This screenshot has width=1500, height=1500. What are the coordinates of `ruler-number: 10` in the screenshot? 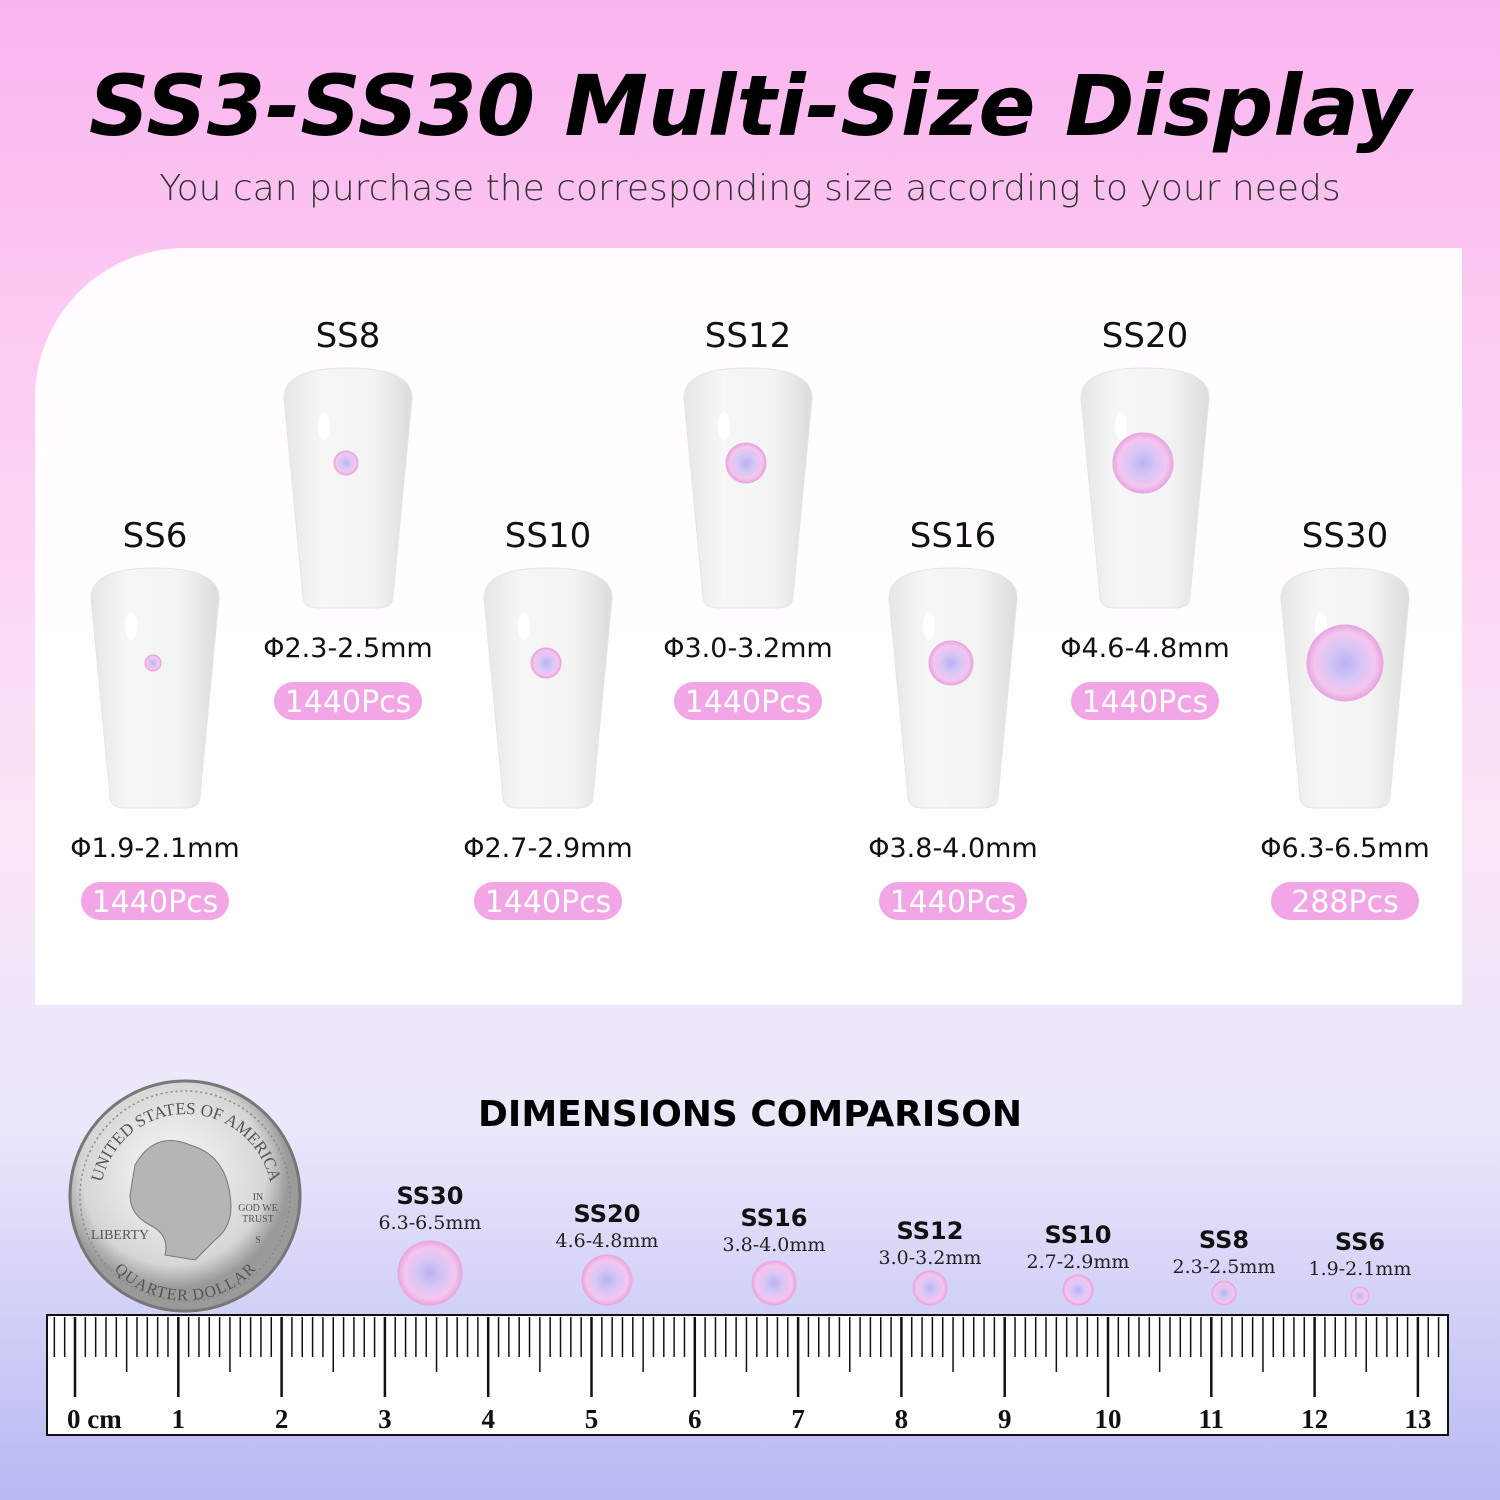 It's located at (1108, 1419).